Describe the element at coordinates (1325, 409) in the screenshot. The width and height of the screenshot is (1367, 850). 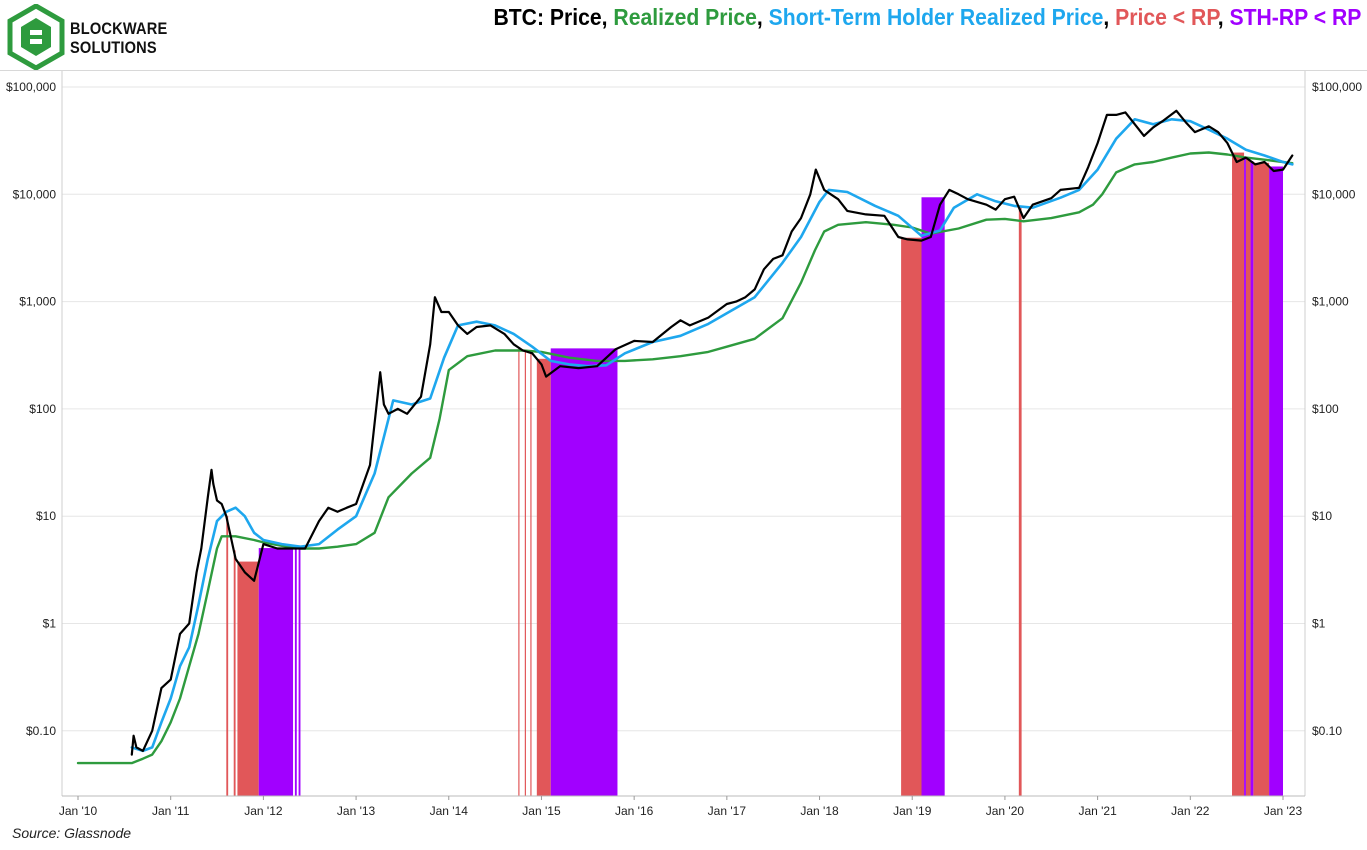
I see `y-tick-label-right: $100` at that location.